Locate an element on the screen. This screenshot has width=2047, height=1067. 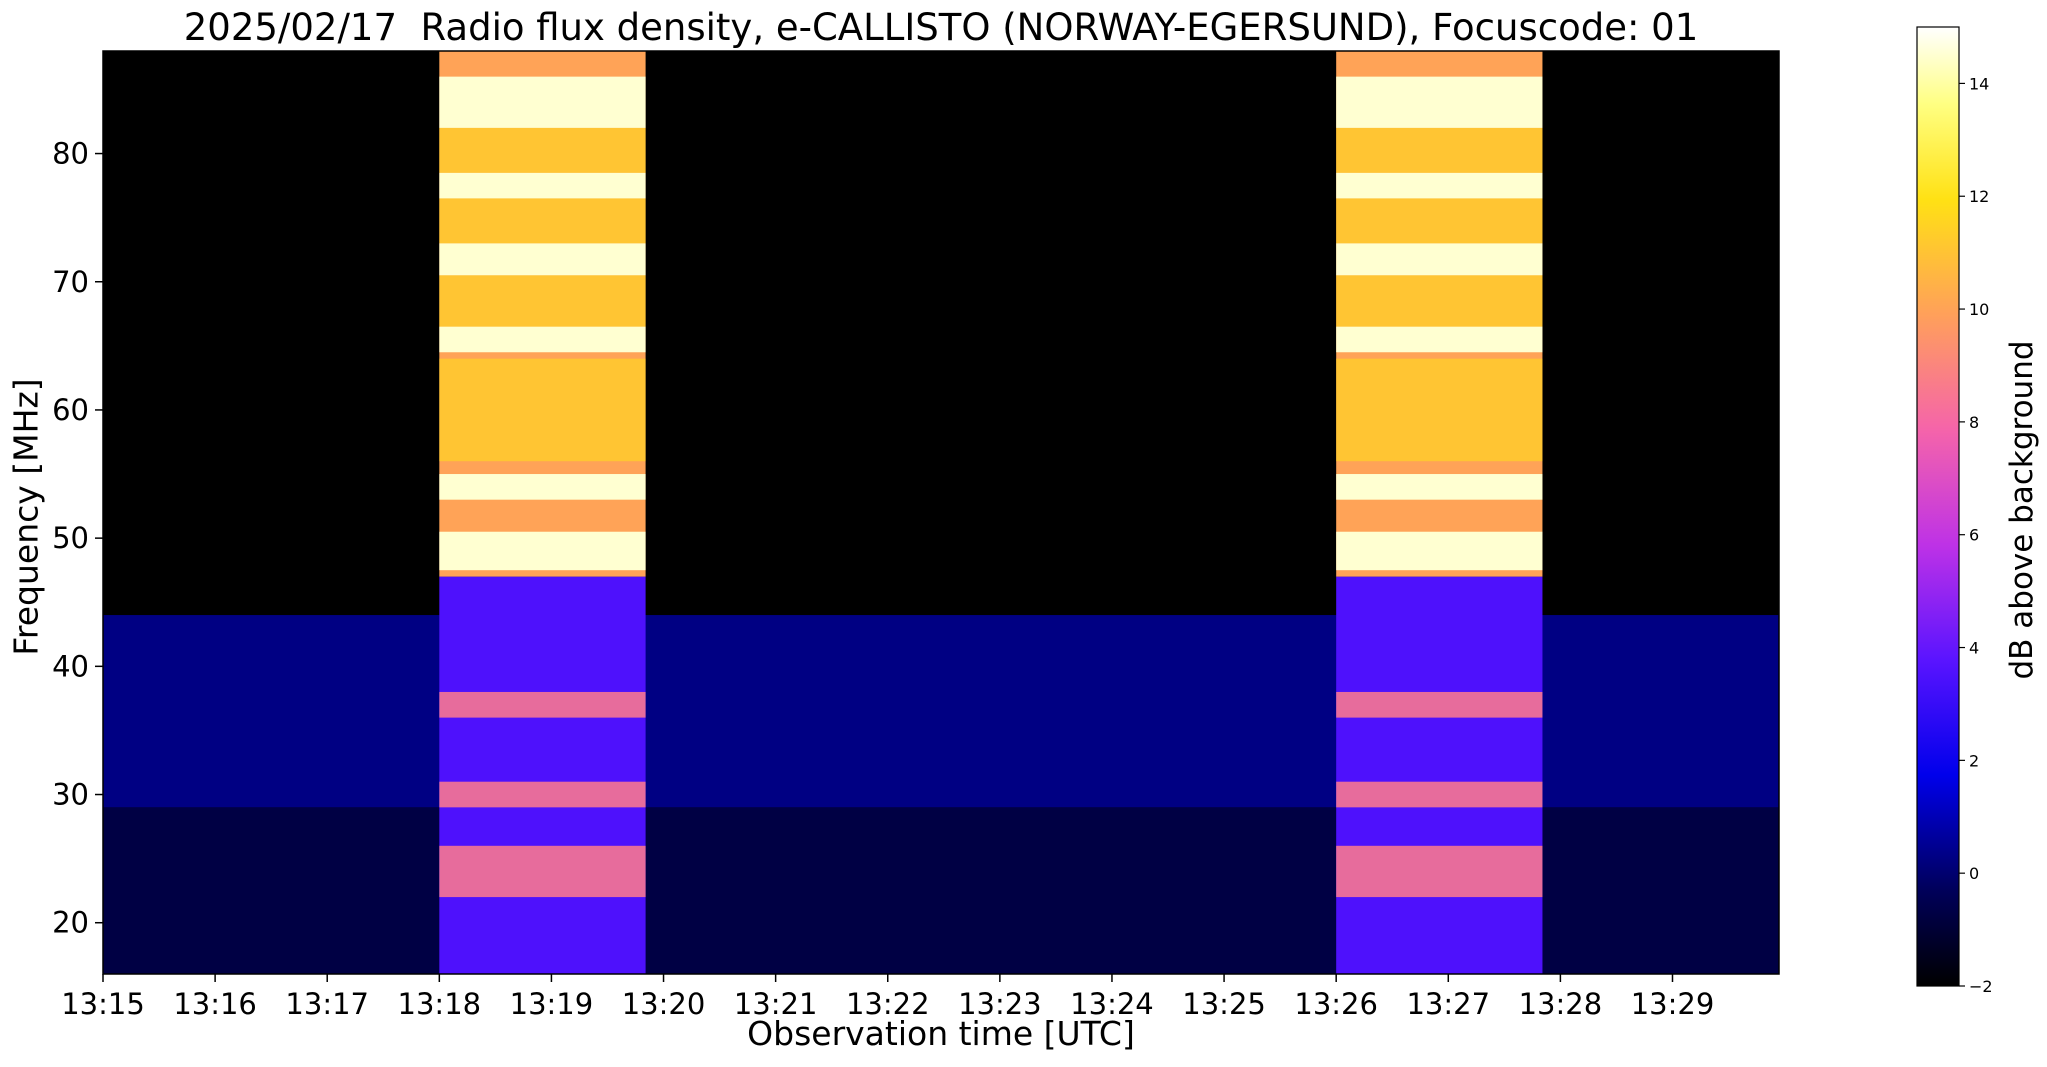
x-axis-label: Observation time [UTC] is located at coordinates (941, 1033).